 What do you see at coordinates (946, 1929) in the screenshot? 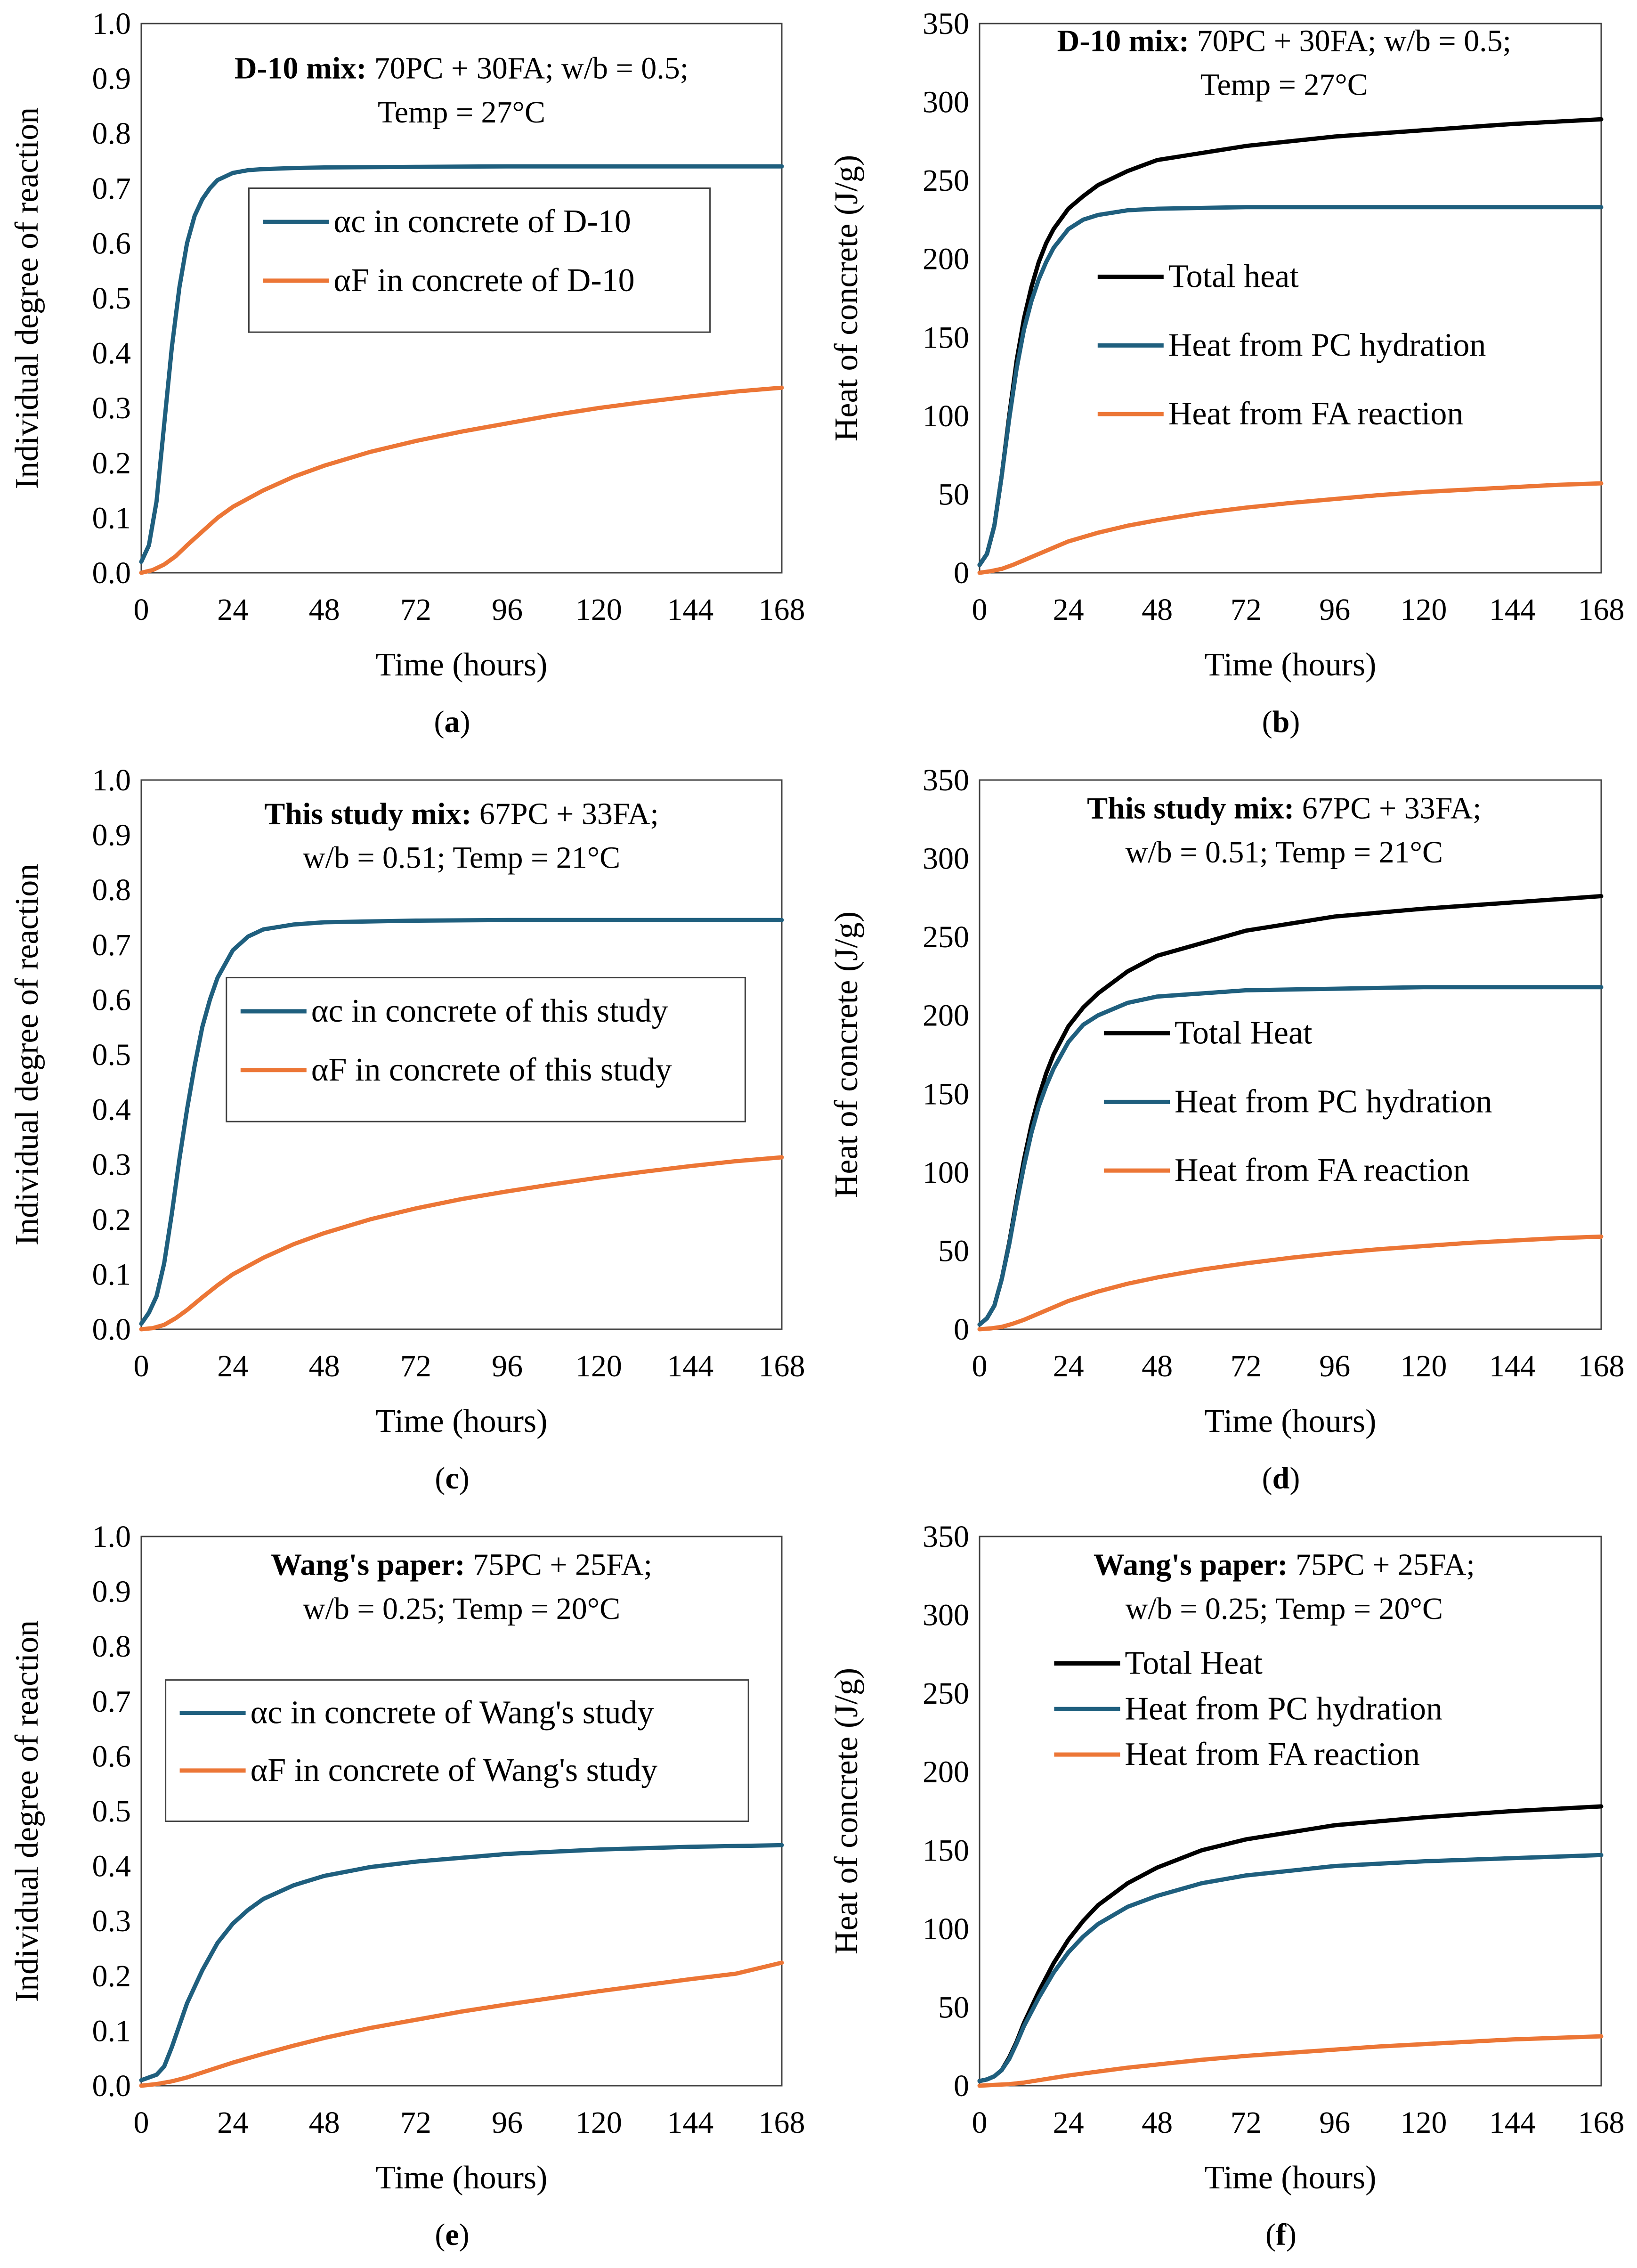
I see `y-tick-label: 100` at bounding box center [946, 1929].